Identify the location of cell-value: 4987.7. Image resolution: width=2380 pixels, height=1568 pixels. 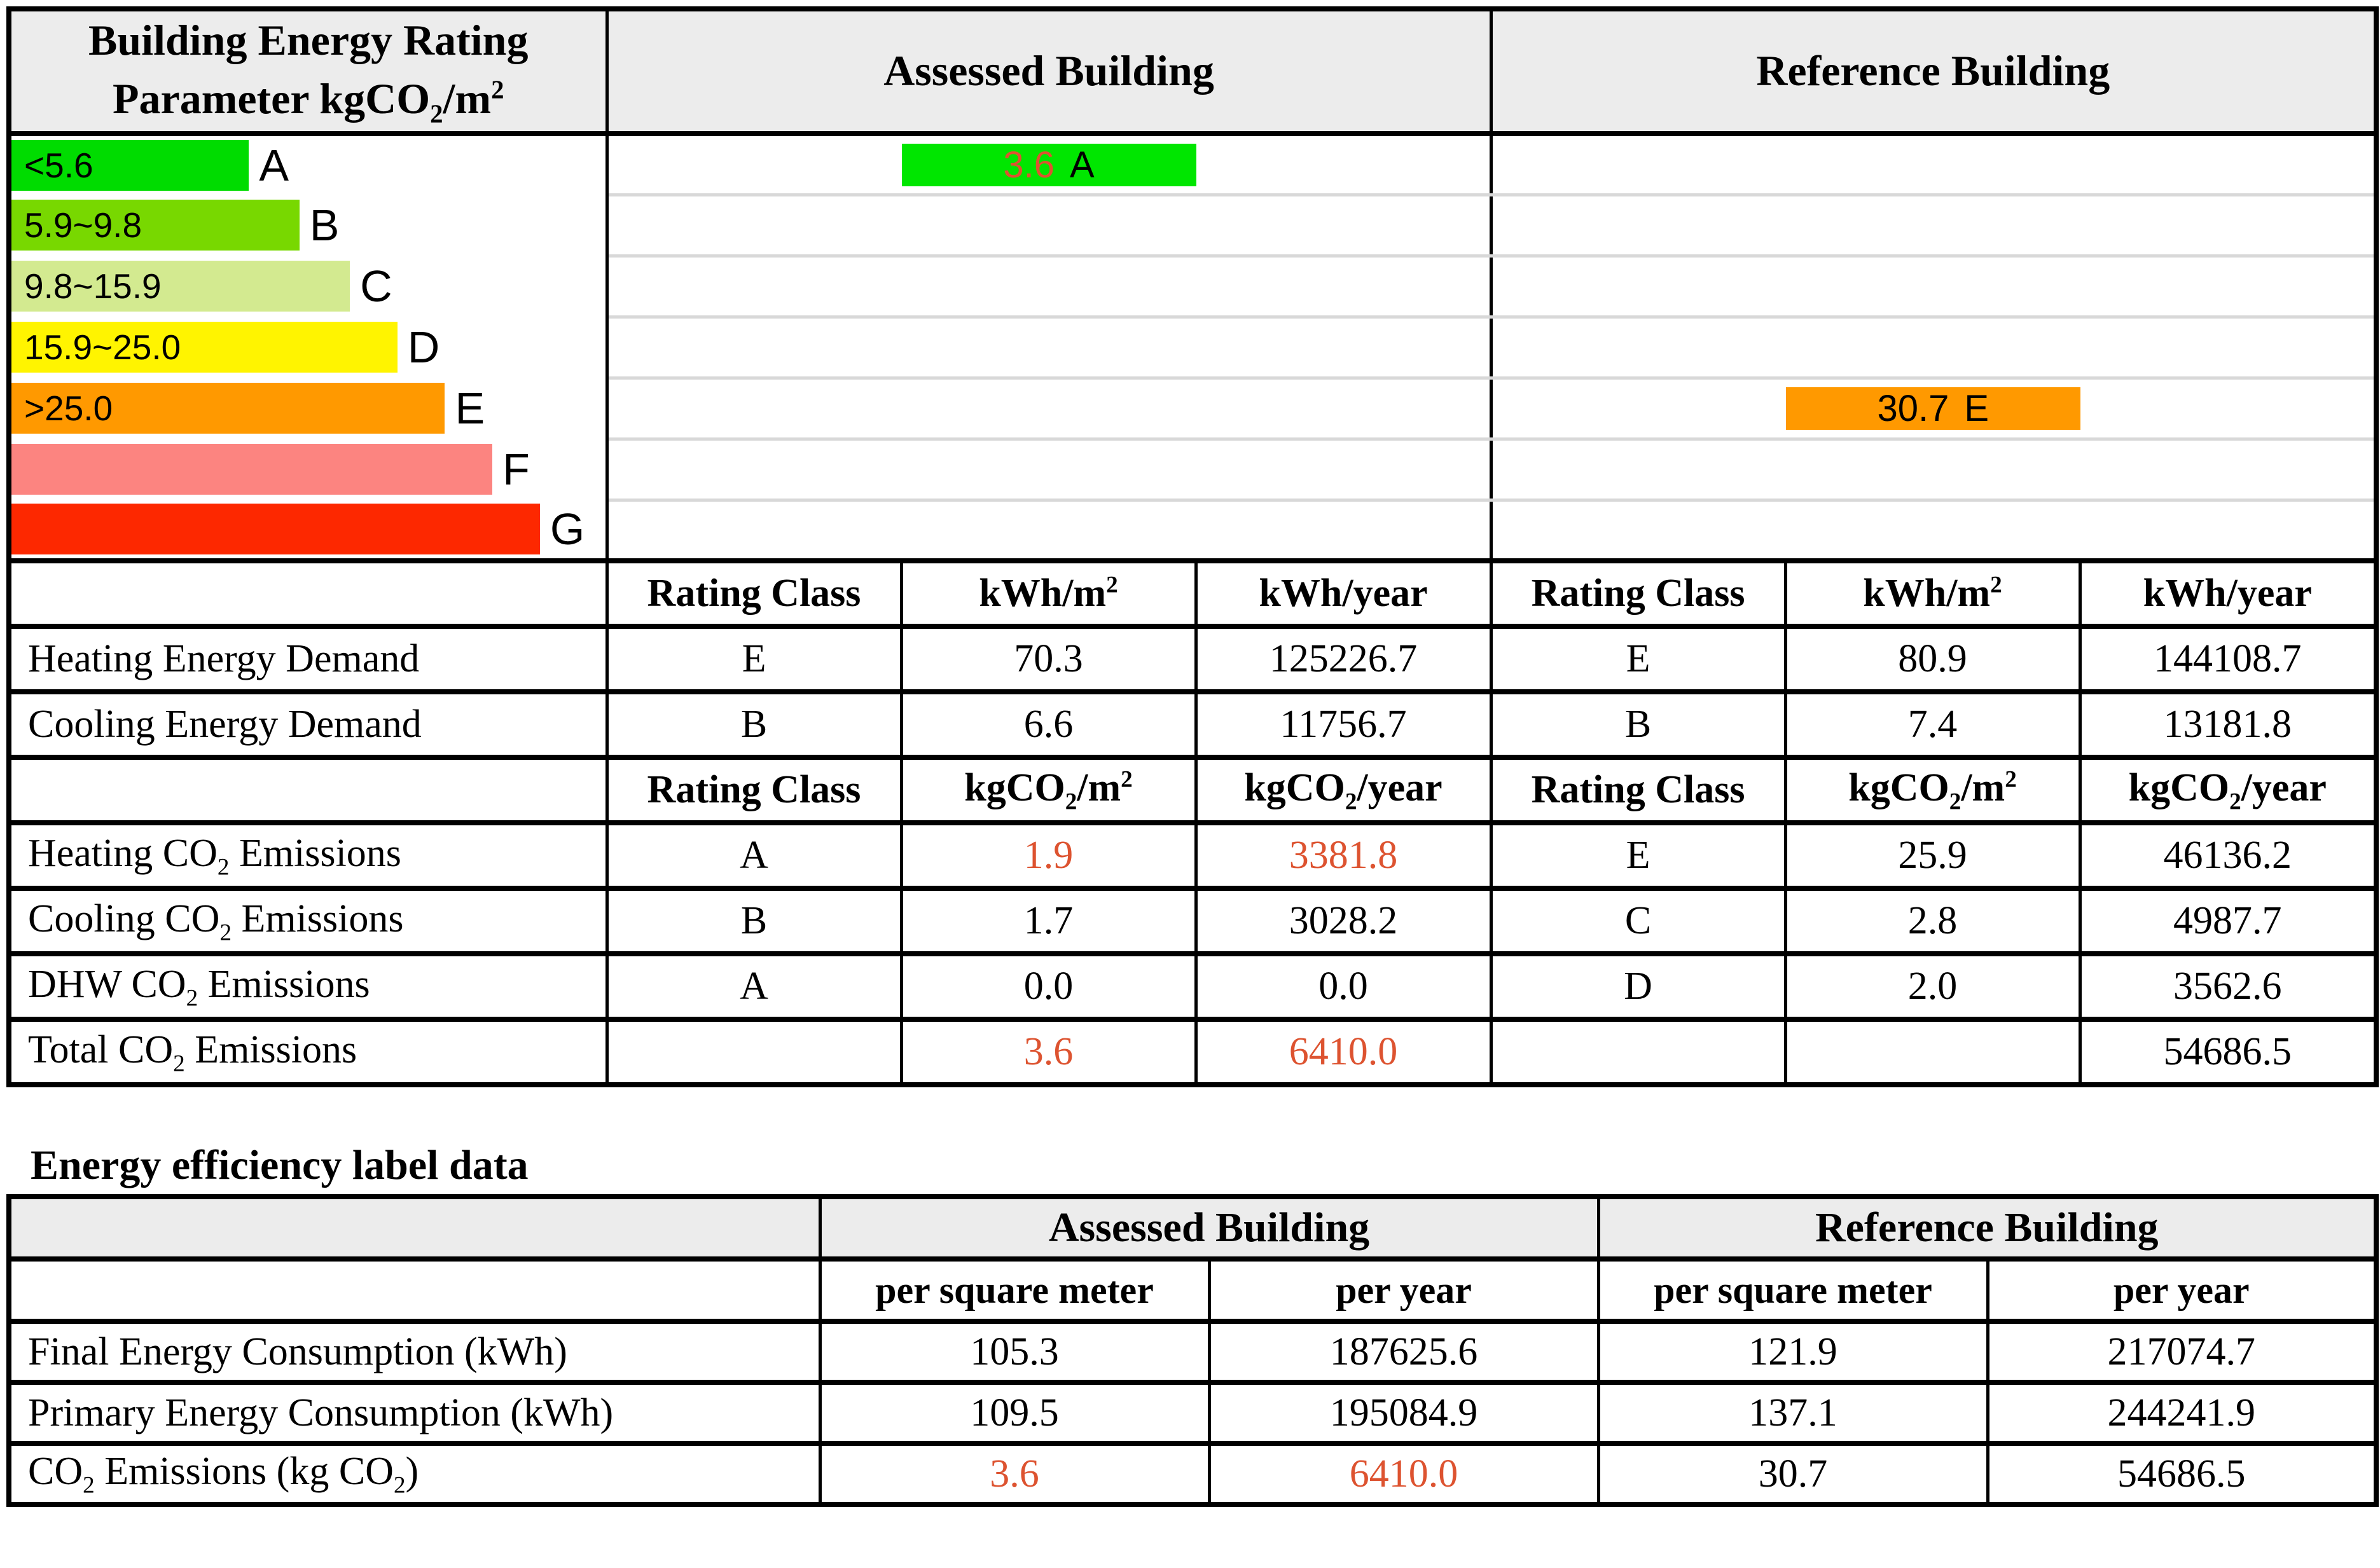
(2228, 921).